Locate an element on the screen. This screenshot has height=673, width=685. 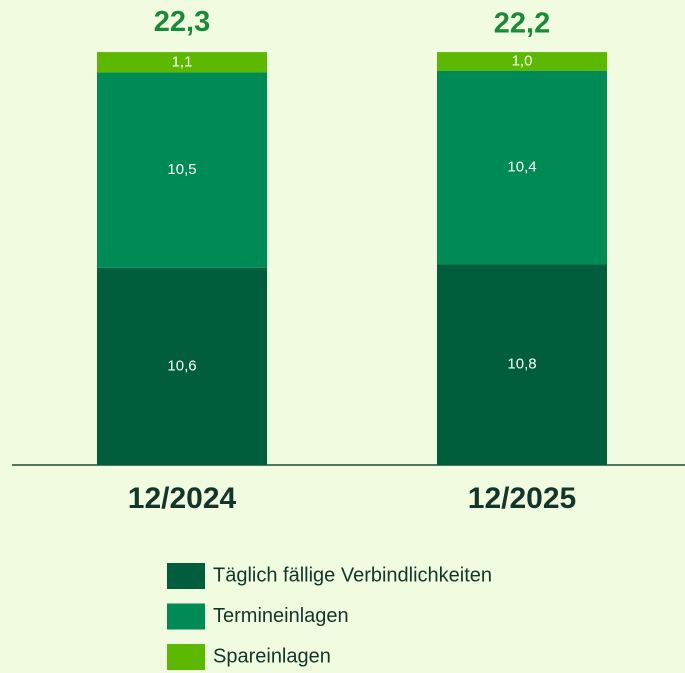
total-label: 22,3 is located at coordinates (182, 22).